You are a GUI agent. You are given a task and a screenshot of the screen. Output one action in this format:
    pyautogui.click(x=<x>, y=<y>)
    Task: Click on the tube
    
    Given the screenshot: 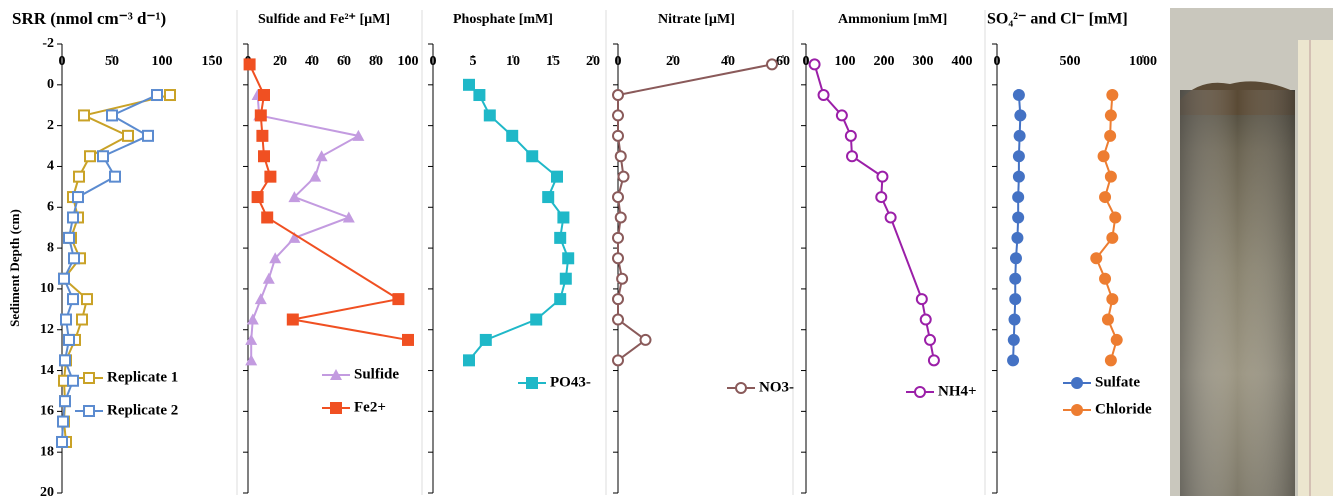 What is the action you would take?
    pyautogui.click(x=1237, y=293)
    